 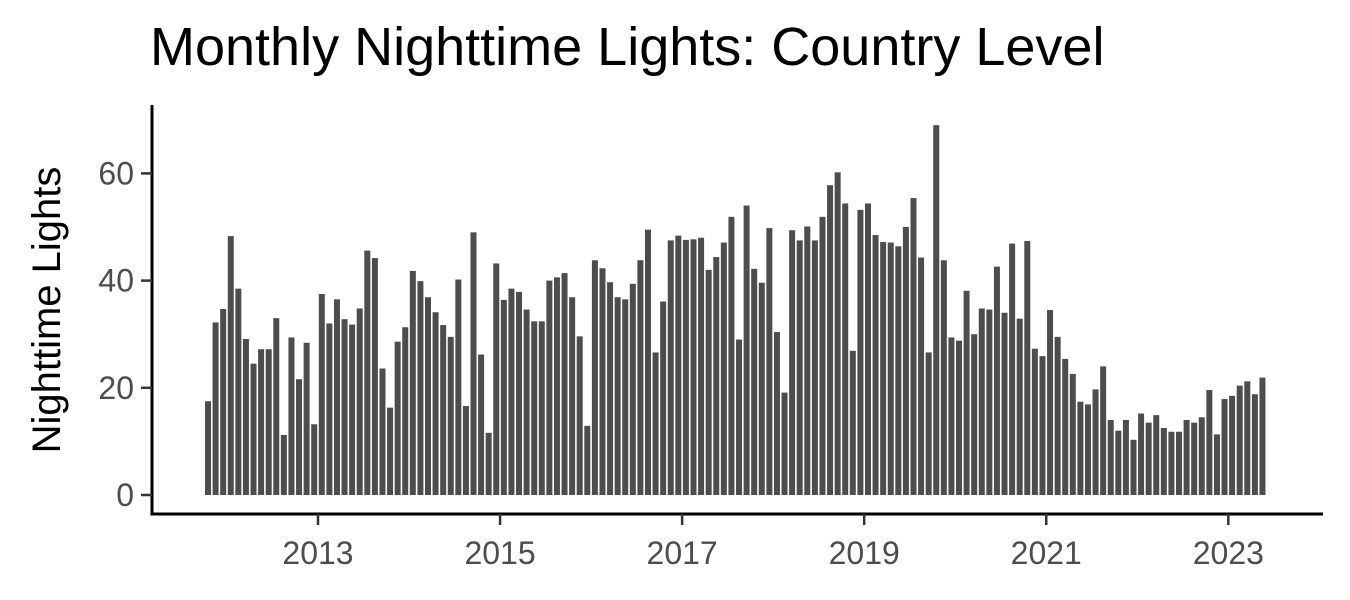 What do you see at coordinates (116, 281) in the screenshot?
I see `y-tick-label: 40` at bounding box center [116, 281].